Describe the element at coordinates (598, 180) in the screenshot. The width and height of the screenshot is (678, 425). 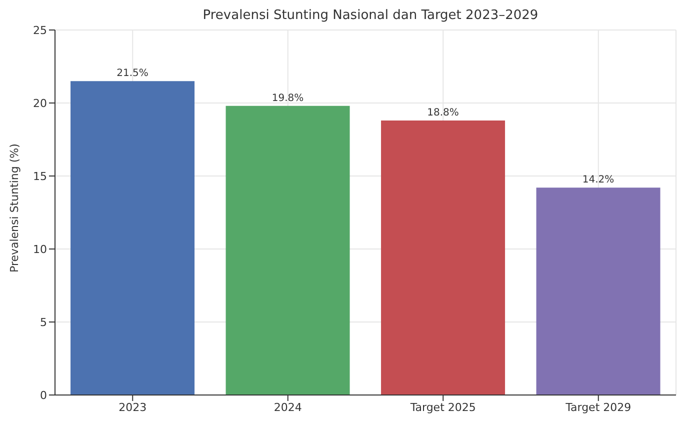
I see `data-label: 14.2%` at that location.